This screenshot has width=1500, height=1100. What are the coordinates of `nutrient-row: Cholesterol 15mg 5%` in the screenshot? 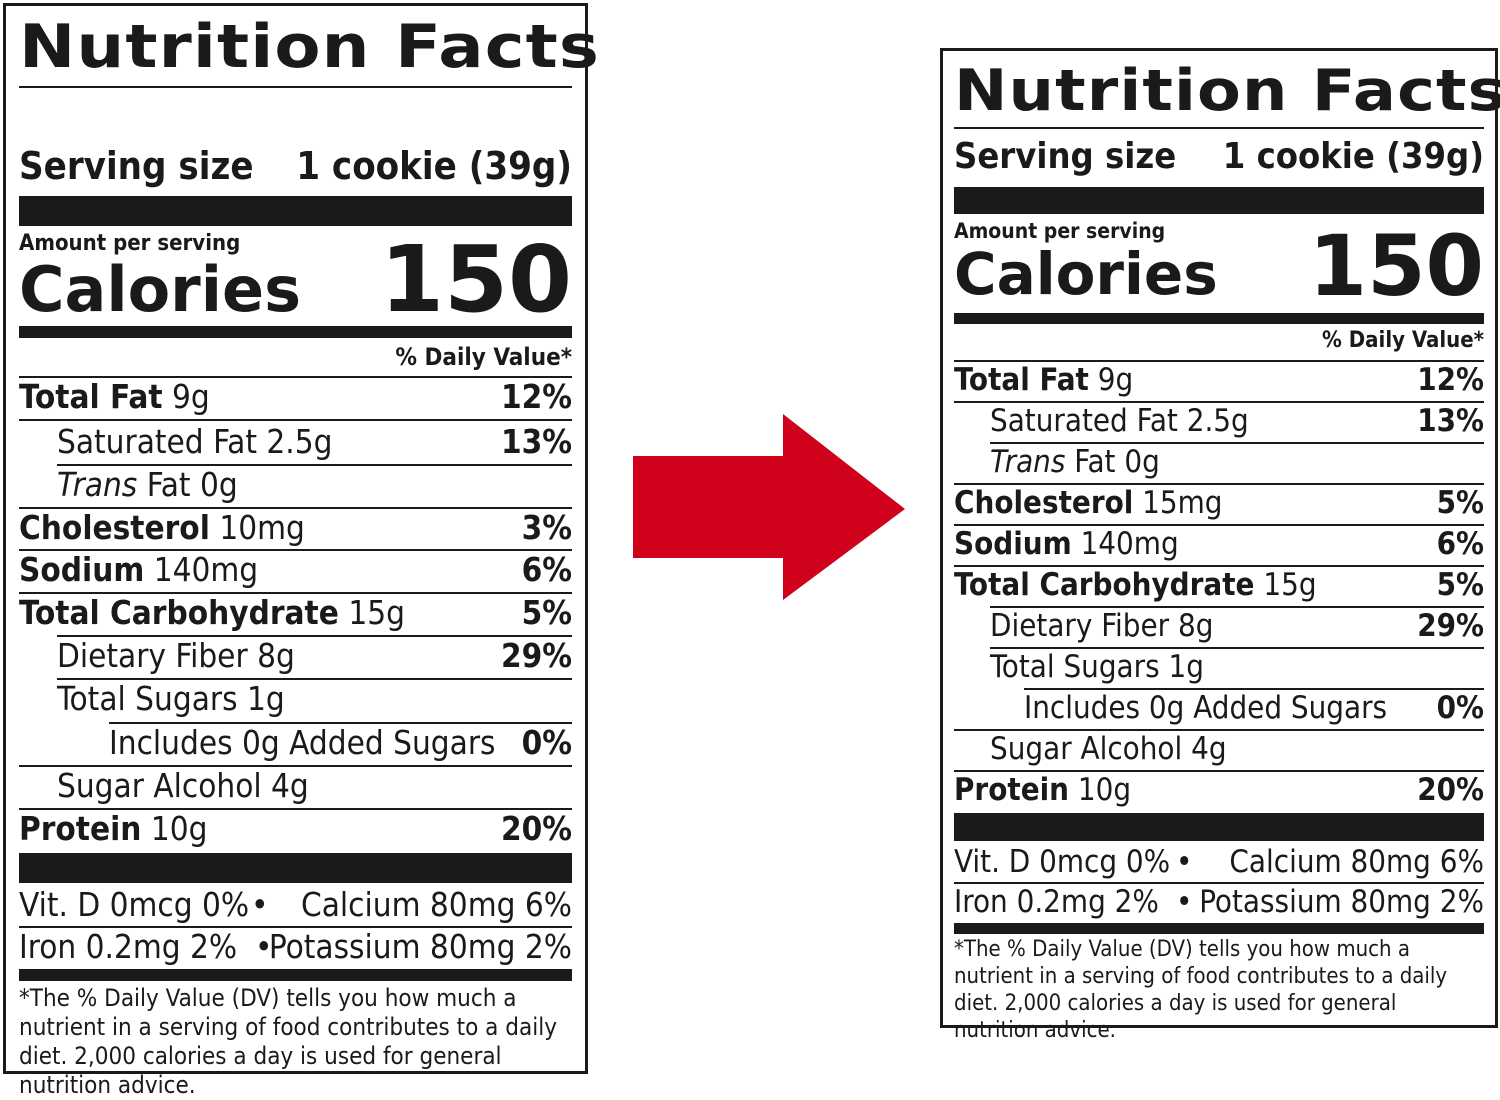 It's located at (1219, 503).